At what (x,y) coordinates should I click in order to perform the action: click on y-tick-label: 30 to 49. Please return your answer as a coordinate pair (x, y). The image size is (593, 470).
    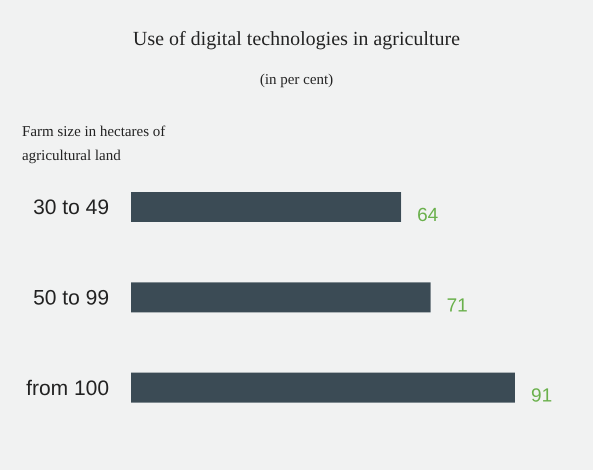
    Looking at the image, I should click on (71, 208).